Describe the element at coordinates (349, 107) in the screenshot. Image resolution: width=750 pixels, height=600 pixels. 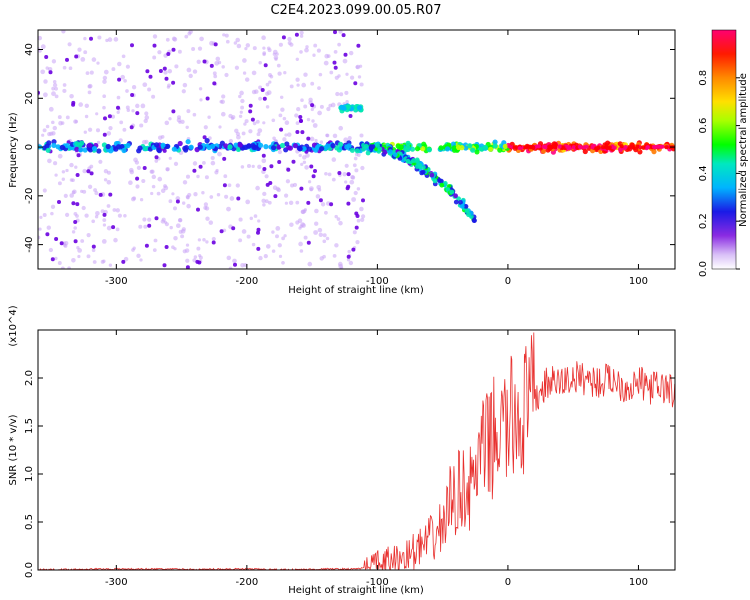
I see `spectrogram-upper-cell` at that location.